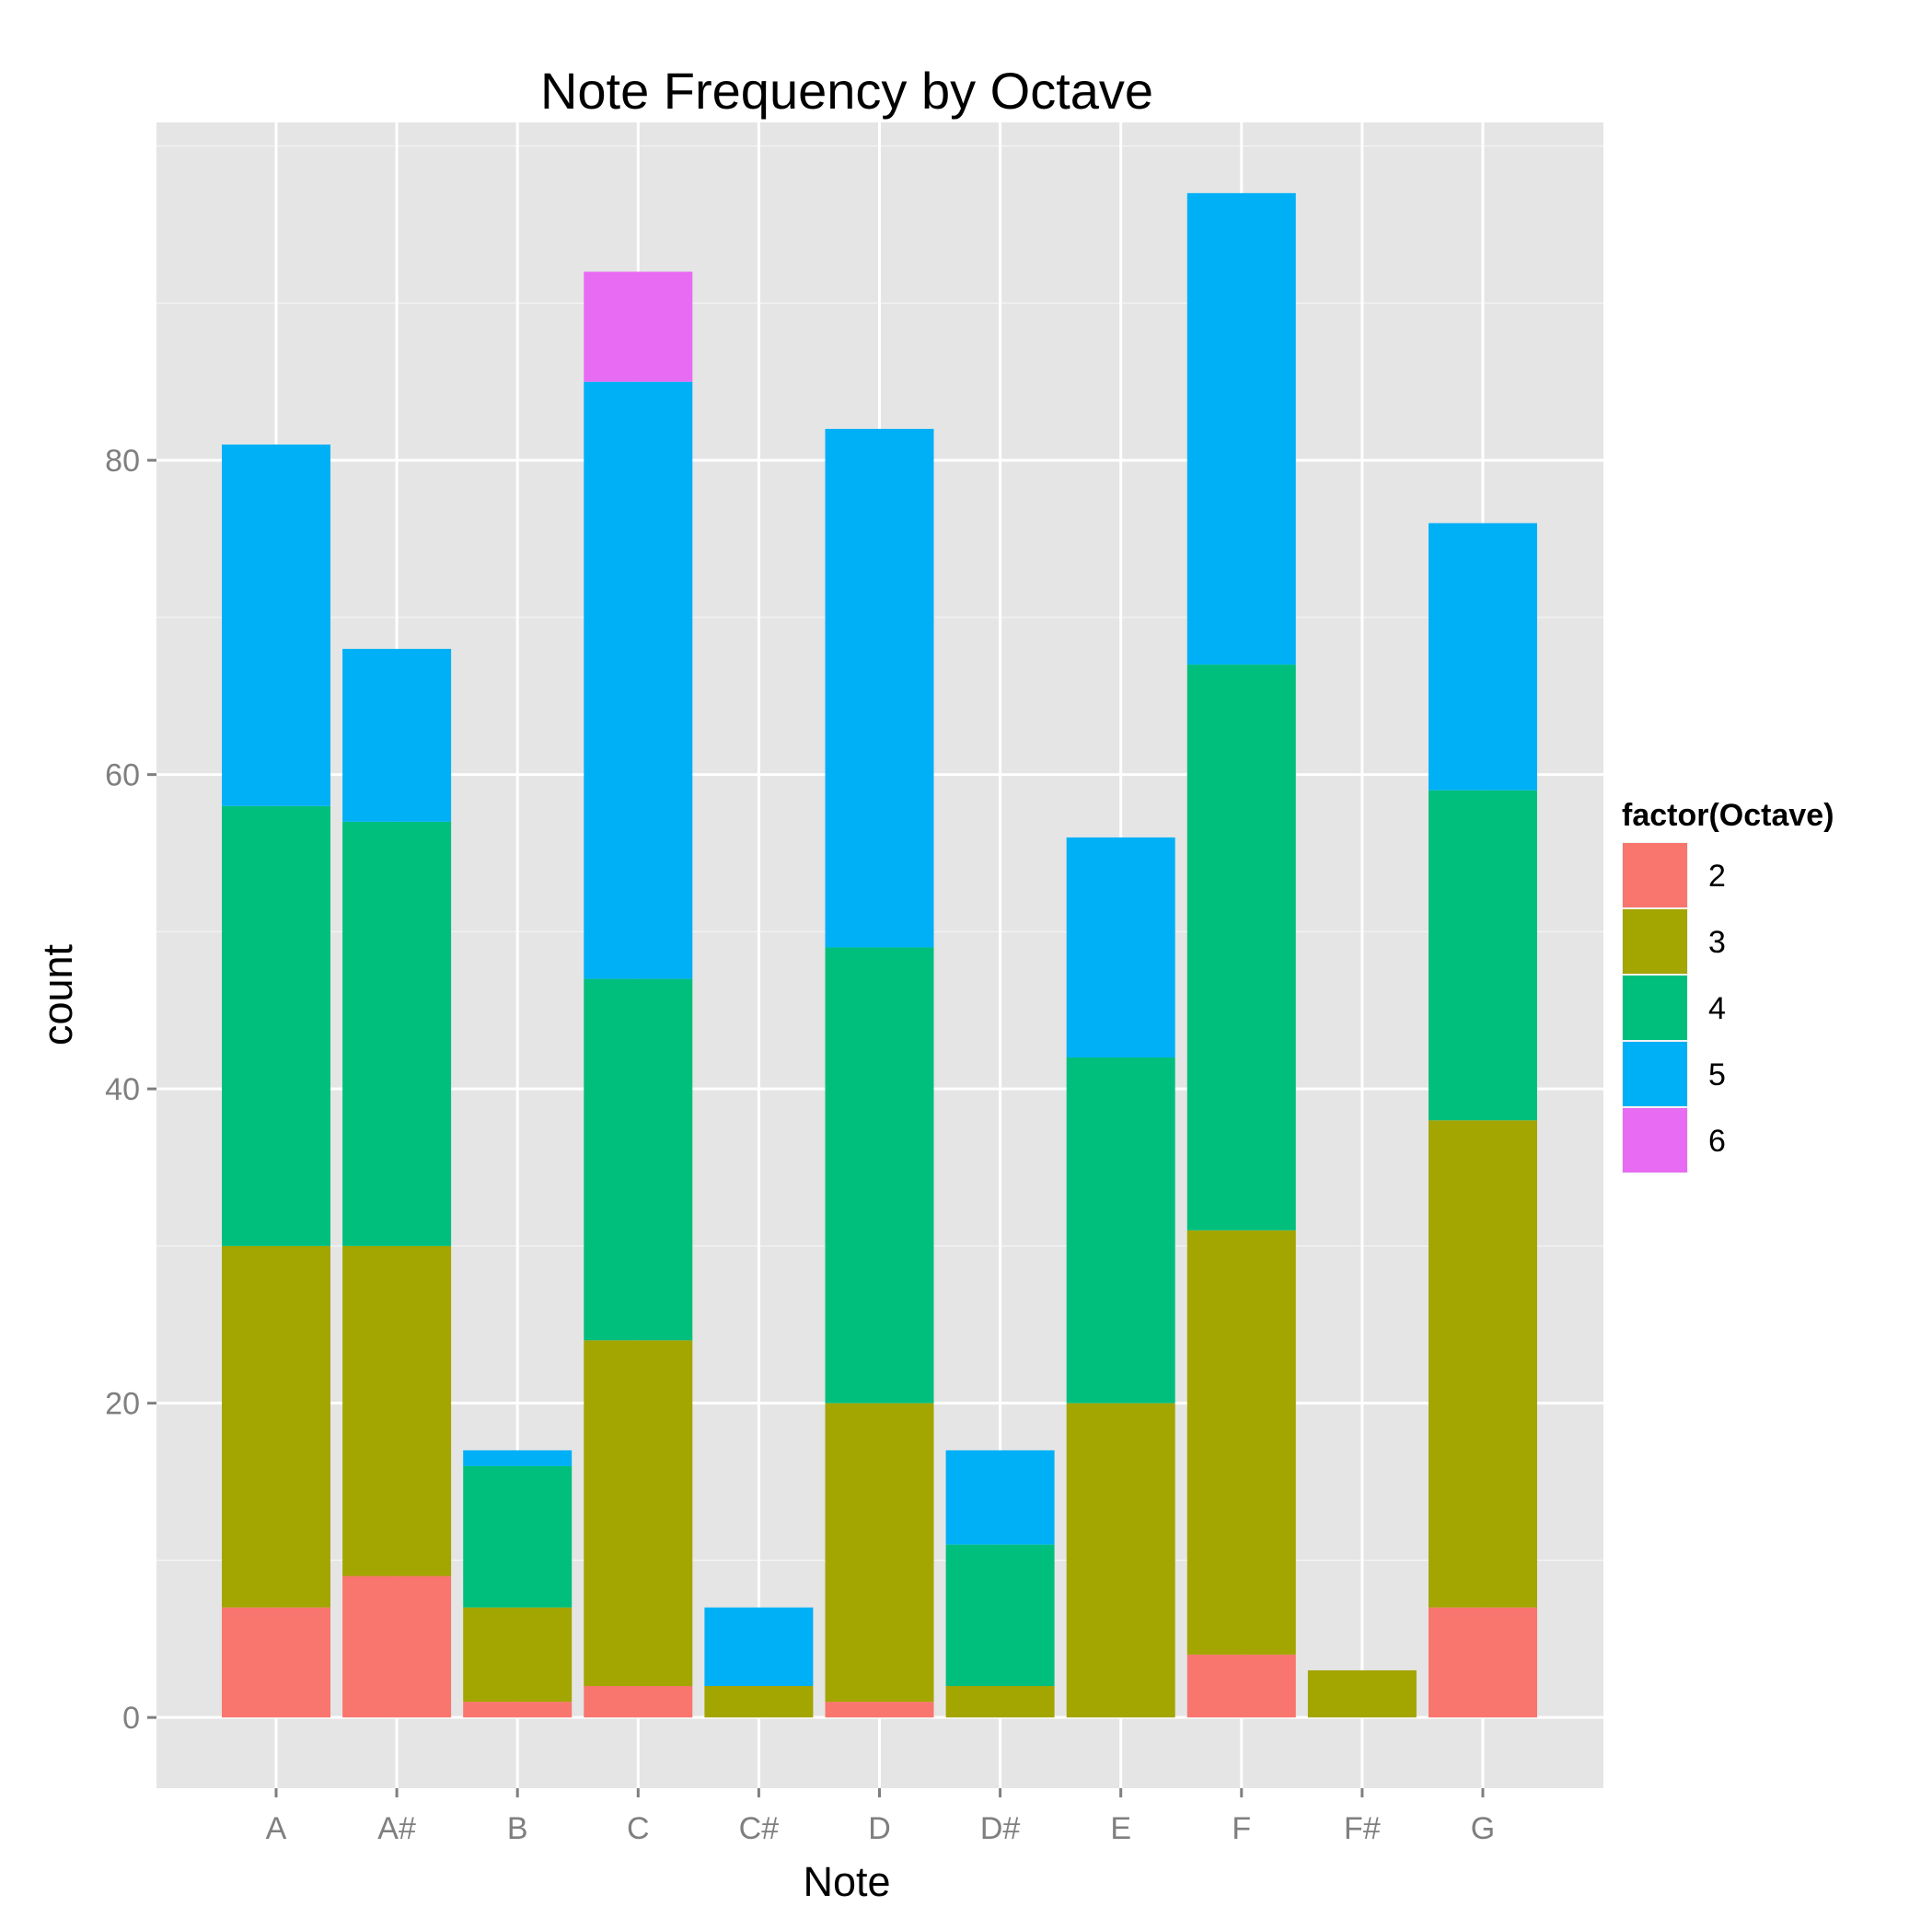  I want to click on chart-title: Note Frequency by Octave, so click(847, 91).